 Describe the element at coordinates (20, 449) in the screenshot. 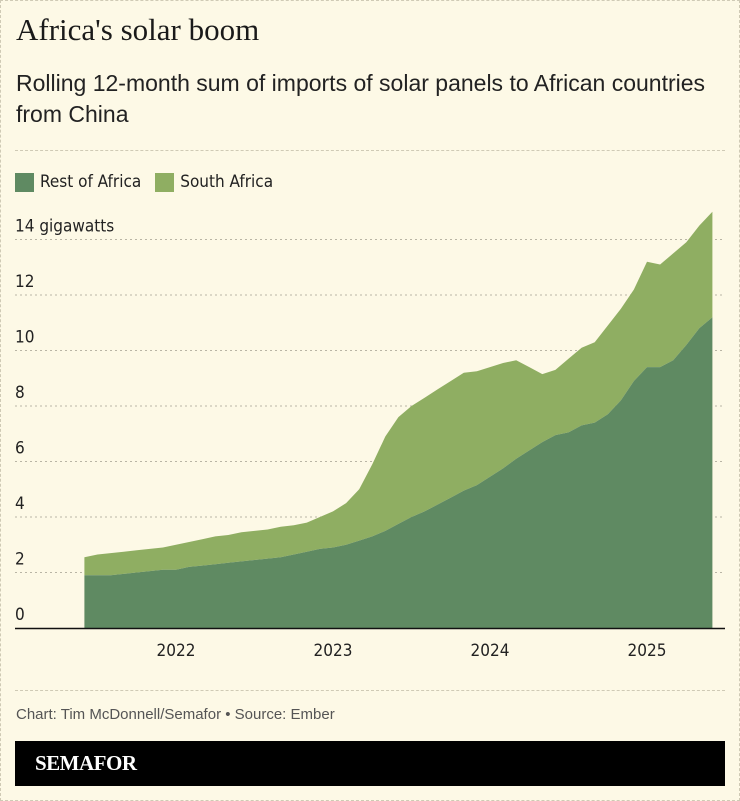

I see `y-tick-label: 6` at that location.